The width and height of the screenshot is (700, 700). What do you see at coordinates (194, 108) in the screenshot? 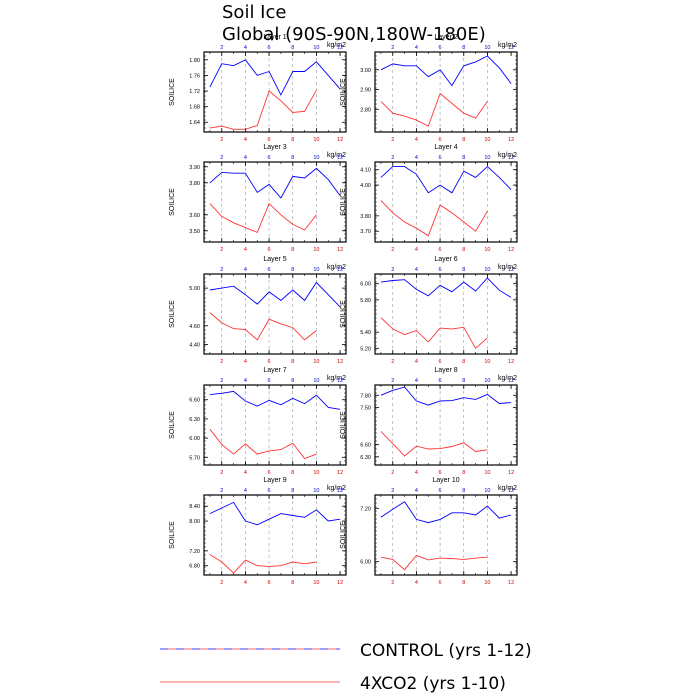
I see `y-tick-label: 1.68` at bounding box center [194, 108].